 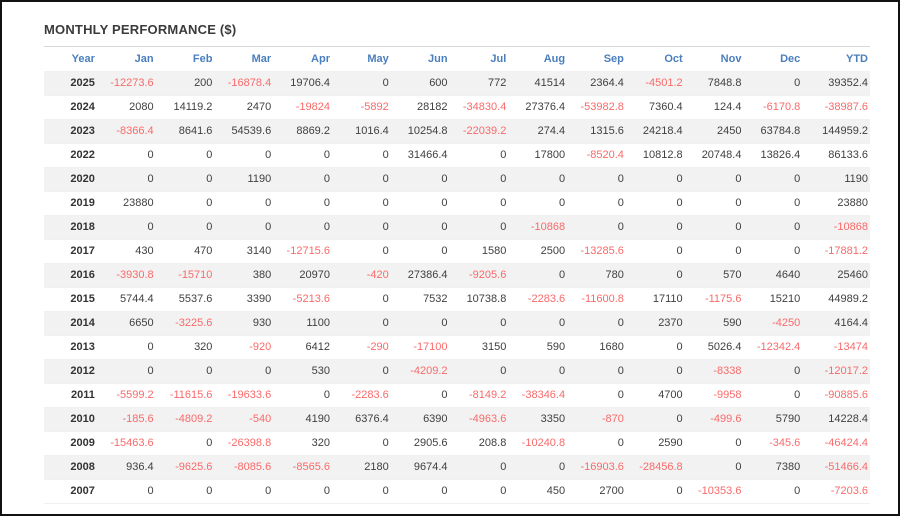 What do you see at coordinates (785, 443) in the screenshot?
I see `value-cell-dec: -345.6` at bounding box center [785, 443].